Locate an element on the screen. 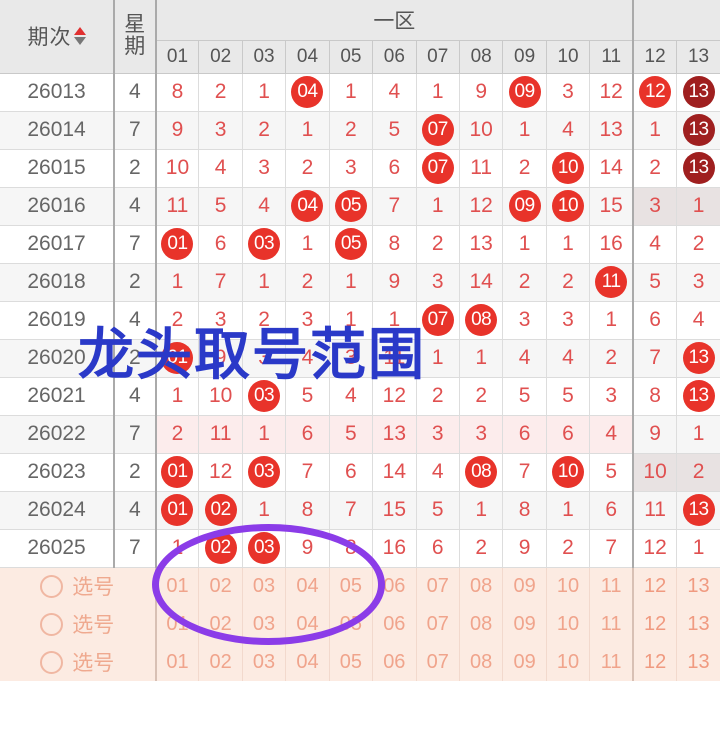  table-row: 26014 7 9 3 2 1 2 5 07 10 1 4 13 1 13 is located at coordinates (360, 130).